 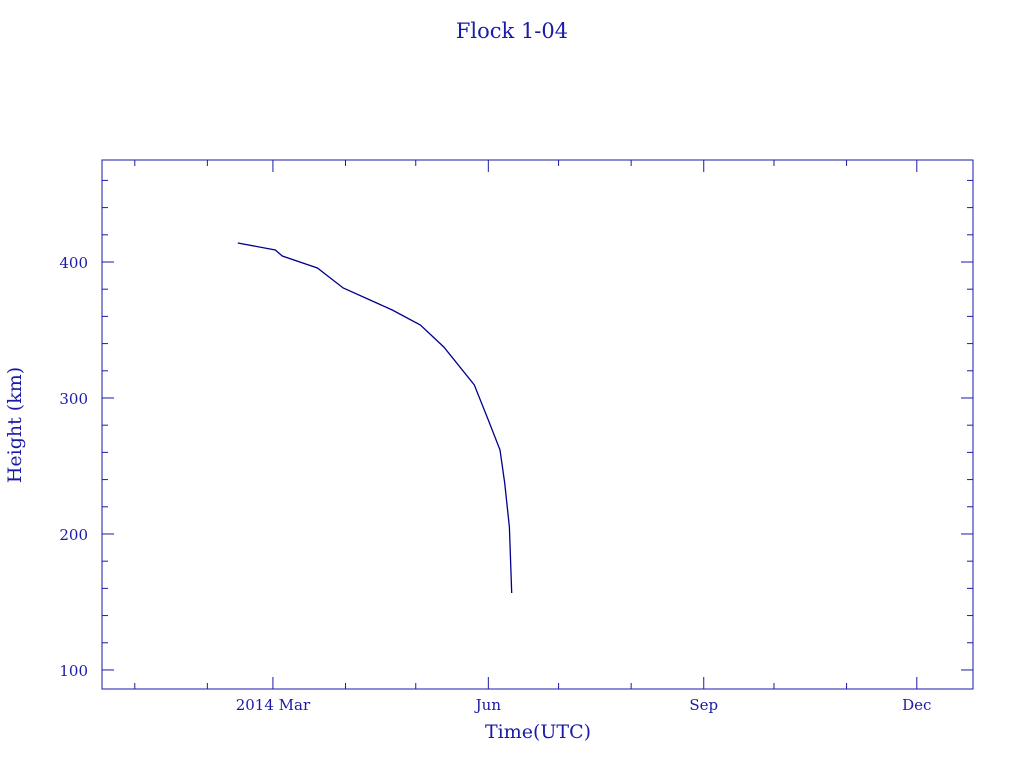 What do you see at coordinates (703, 705) in the screenshot?
I see `x-tick-label: Sep` at bounding box center [703, 705].